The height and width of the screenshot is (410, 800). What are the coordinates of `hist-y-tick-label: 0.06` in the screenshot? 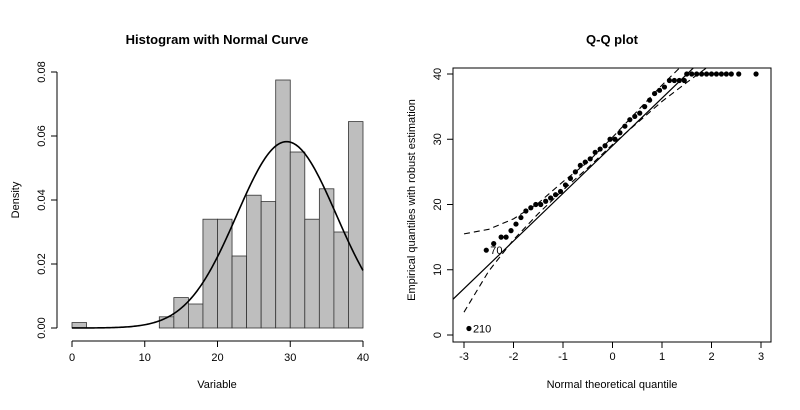 It's located at (42, 135).